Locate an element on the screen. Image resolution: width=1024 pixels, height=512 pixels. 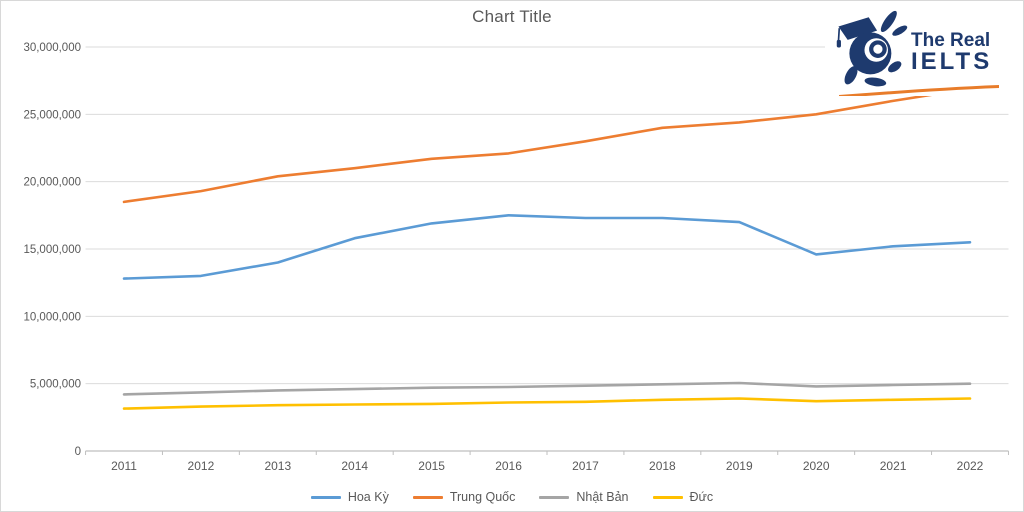
logo-mascot-icon is located at coordinates (872, 48).